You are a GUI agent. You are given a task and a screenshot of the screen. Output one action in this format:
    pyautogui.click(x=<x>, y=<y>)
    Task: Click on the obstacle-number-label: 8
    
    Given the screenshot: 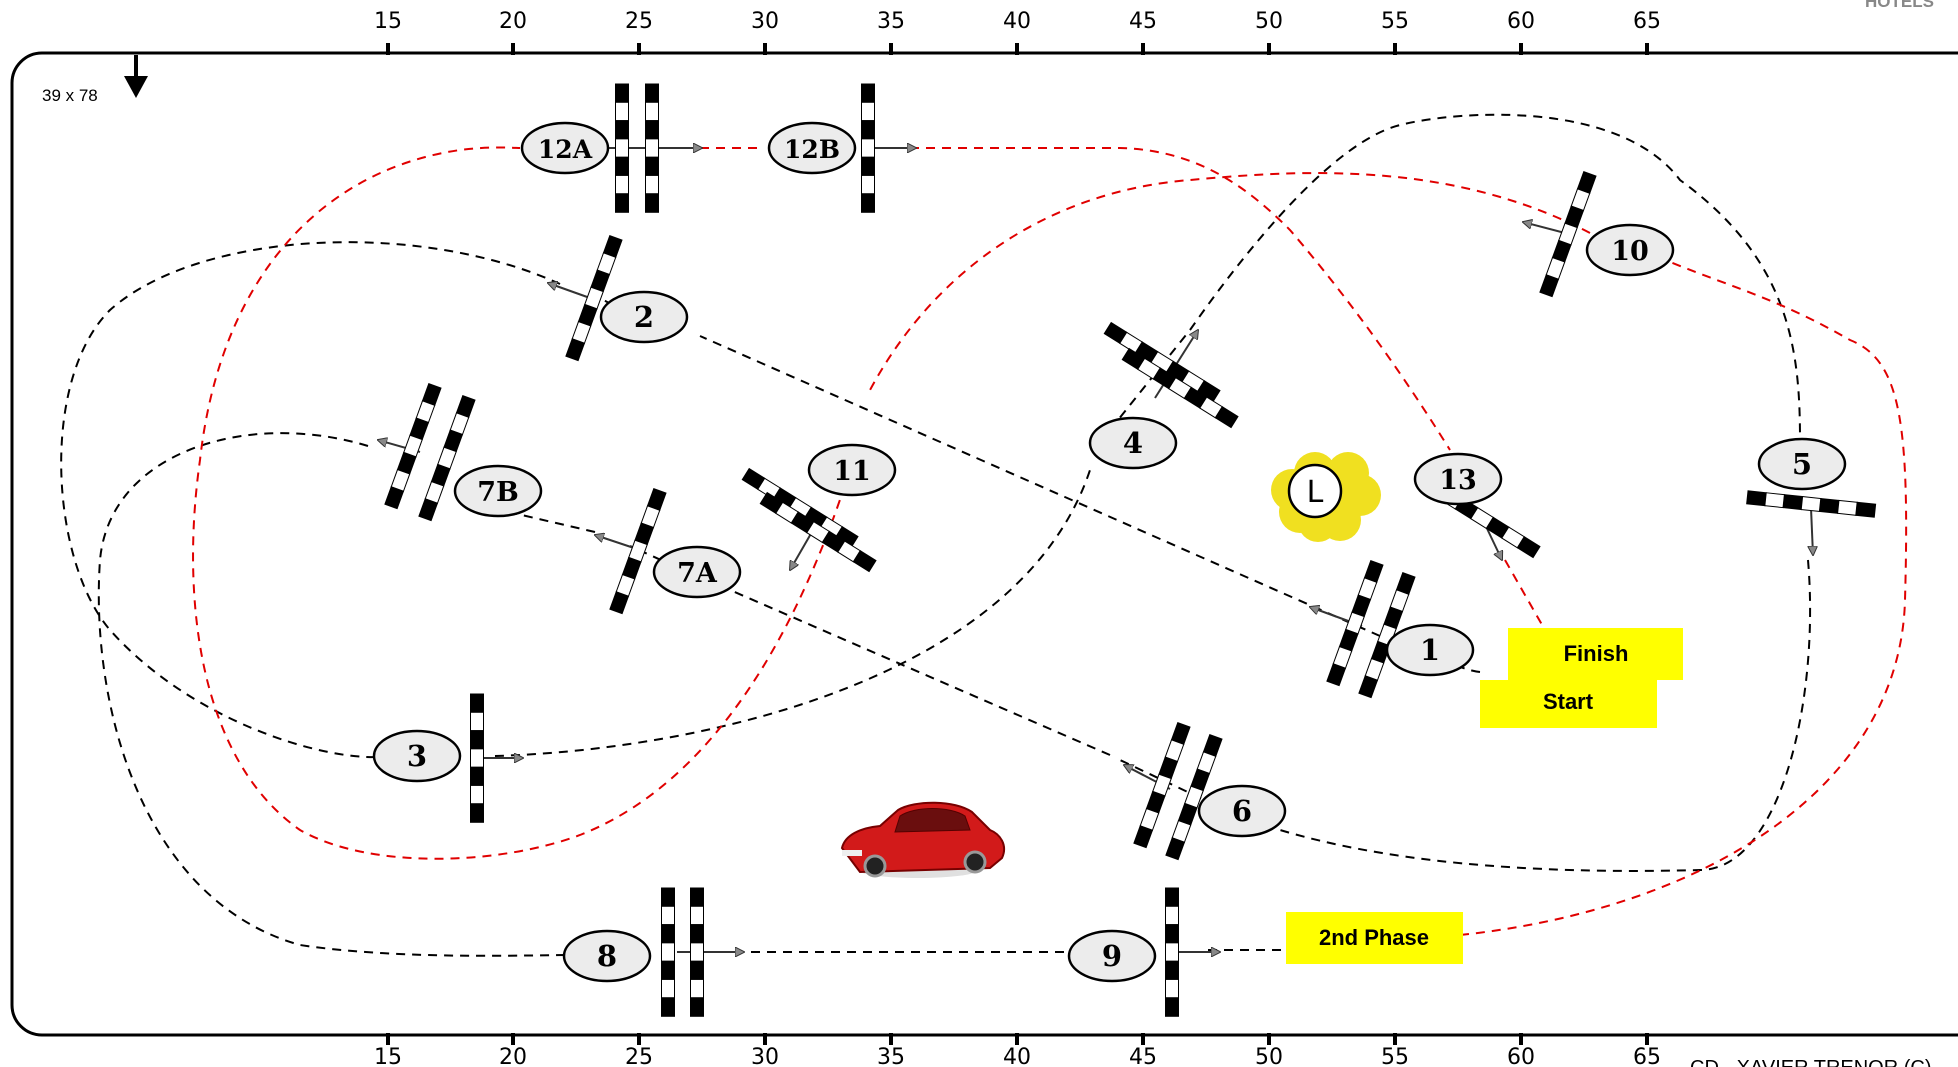 What is the action you would take?
    pyautogui.click(x=607, y=956)
    